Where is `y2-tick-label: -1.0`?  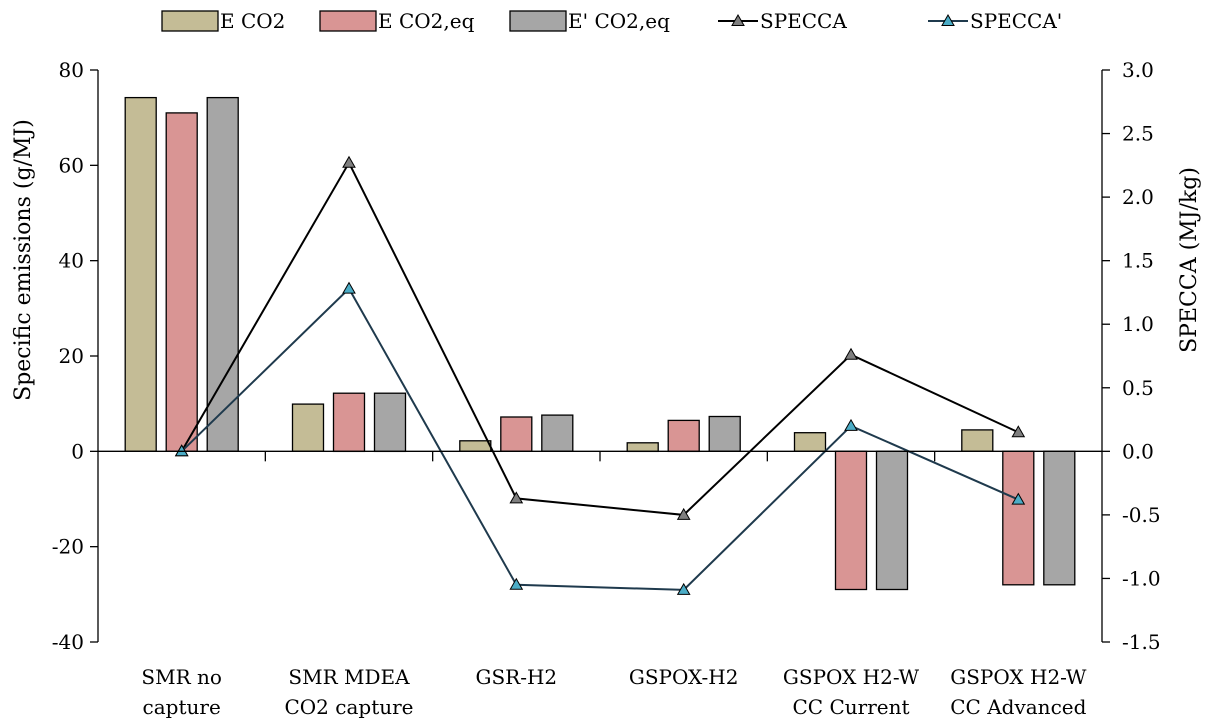
y2-tick-label: -1.0 is located at coordinates (1141, 578).